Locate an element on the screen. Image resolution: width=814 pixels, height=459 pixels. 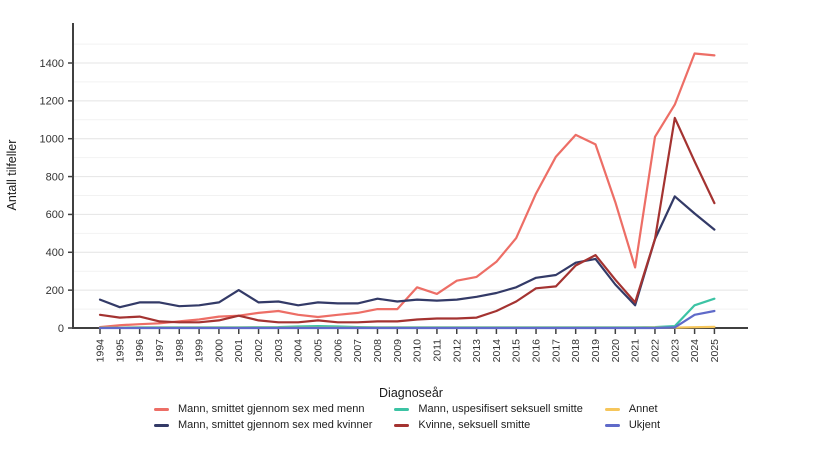
y-axis-ticks: 0 200 400 600 800 1000 1200 1400 is located at coordinates (56, 196).